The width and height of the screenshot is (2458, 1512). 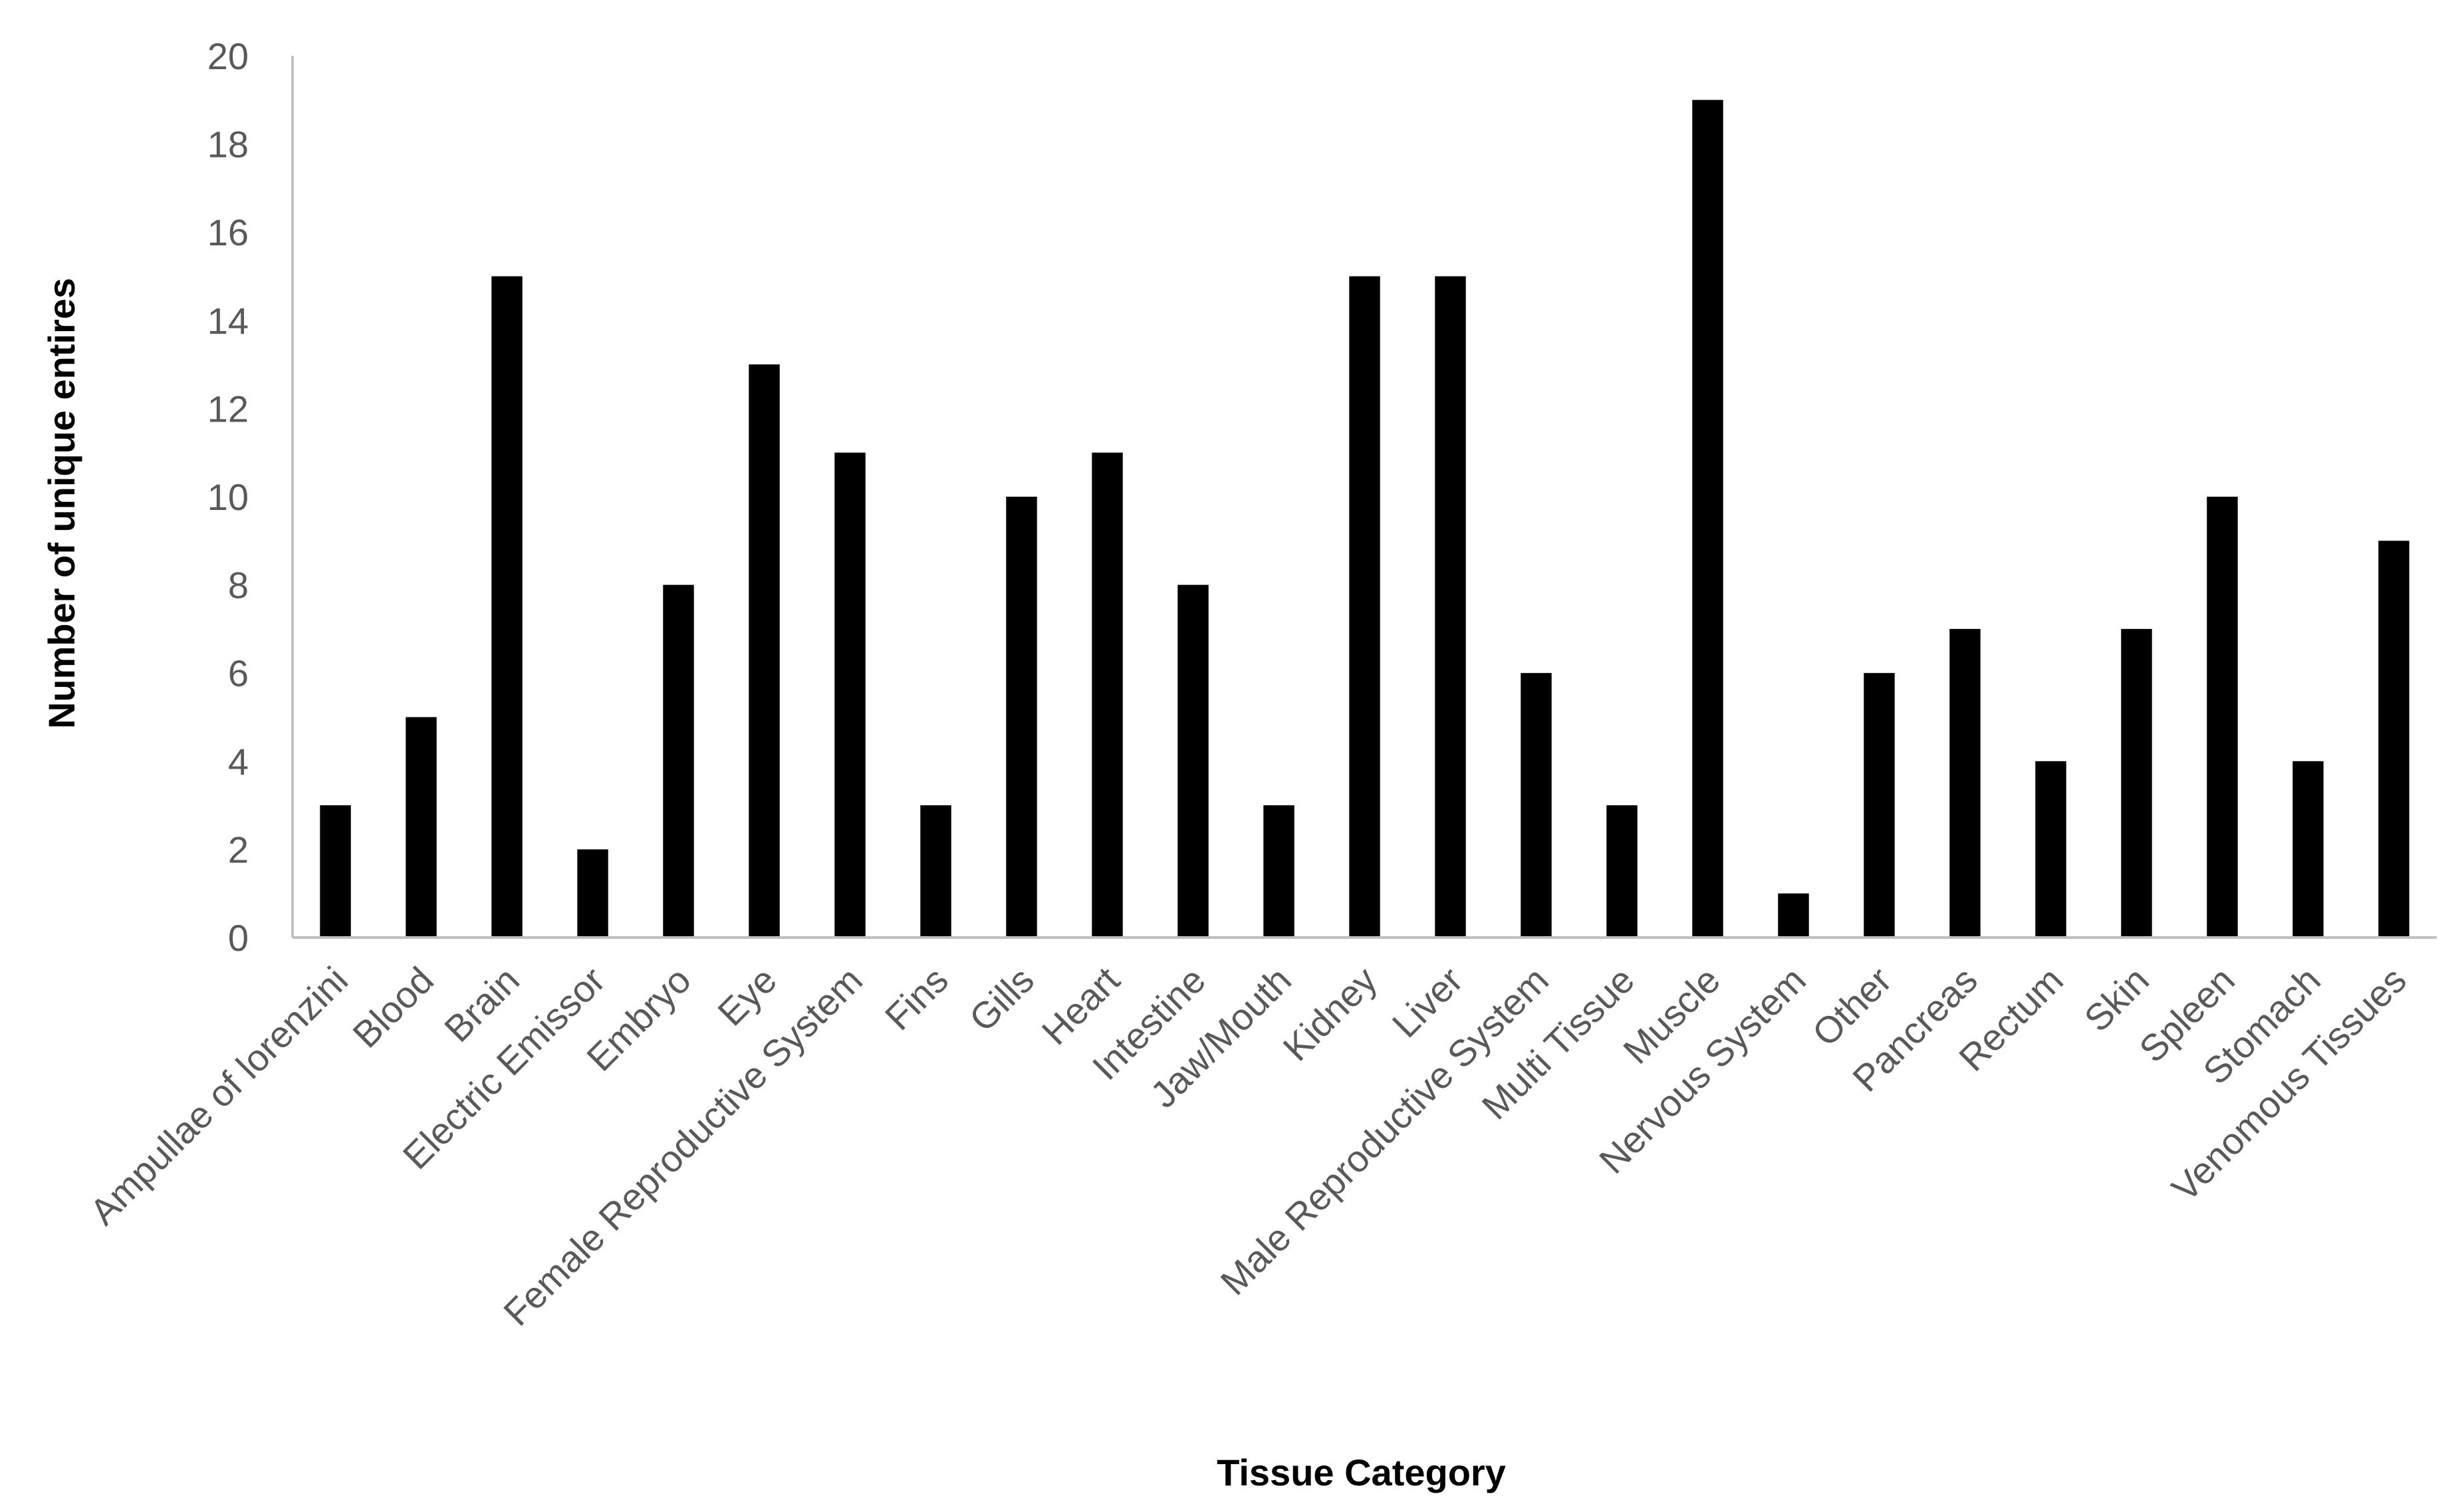 I want to click on y-tick-label: 8, so click(x=238, y=585).